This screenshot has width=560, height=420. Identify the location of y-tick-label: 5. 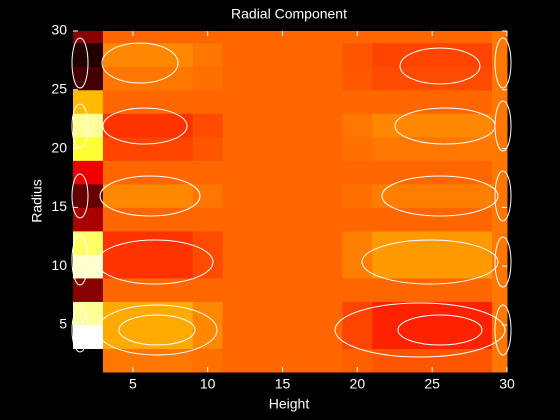
(63, 324).